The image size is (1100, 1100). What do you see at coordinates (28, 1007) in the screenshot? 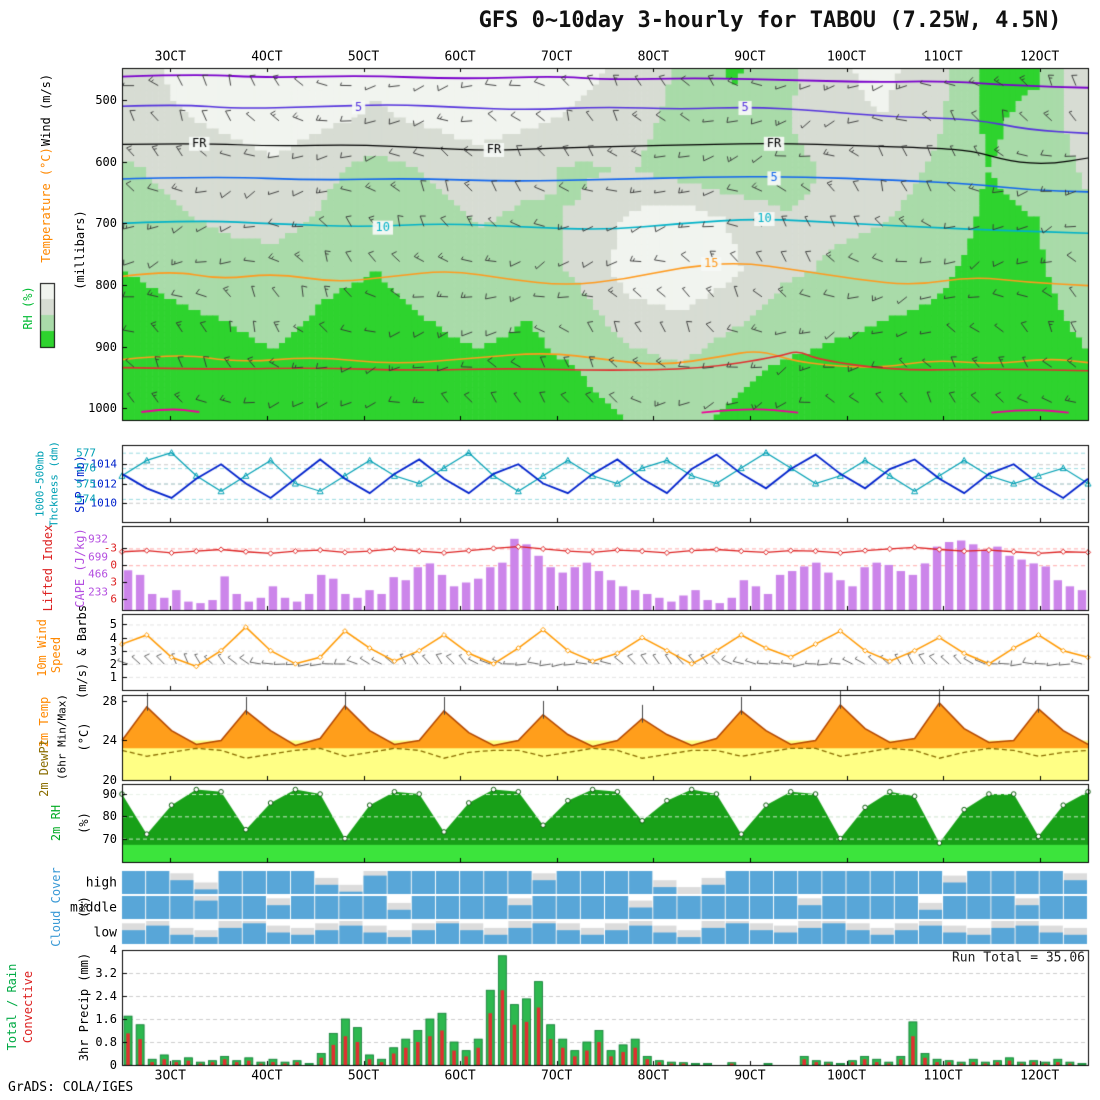
I see `axis-label-convective: Convective` at bounding box center [28, 1007].